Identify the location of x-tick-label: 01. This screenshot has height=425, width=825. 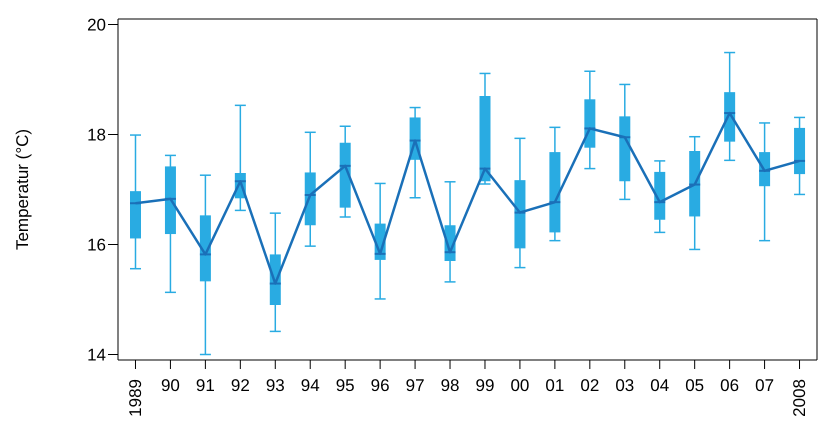
(554, 385).